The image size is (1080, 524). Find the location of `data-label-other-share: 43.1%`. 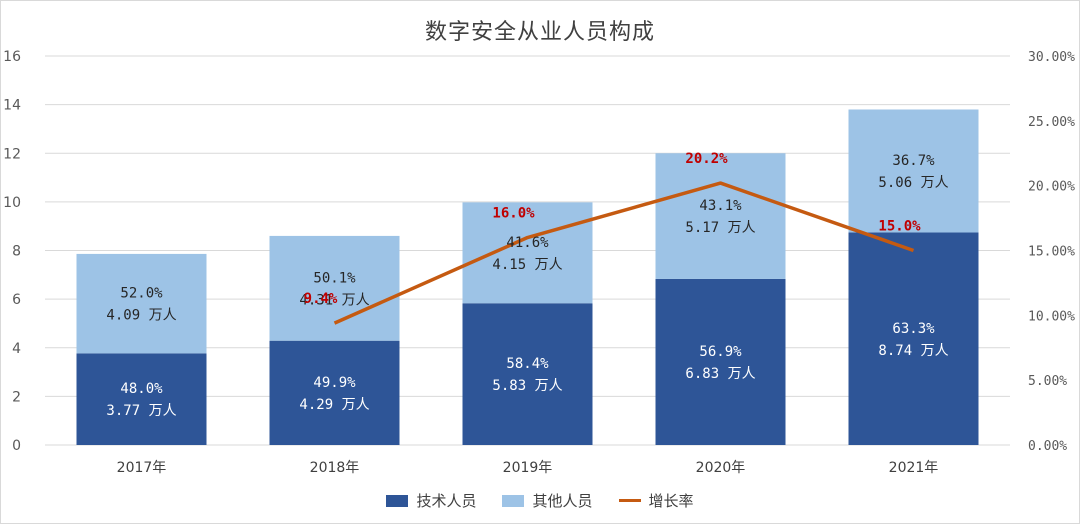

data-label-other-share: 43.1% is located at coordinates (720, 206).